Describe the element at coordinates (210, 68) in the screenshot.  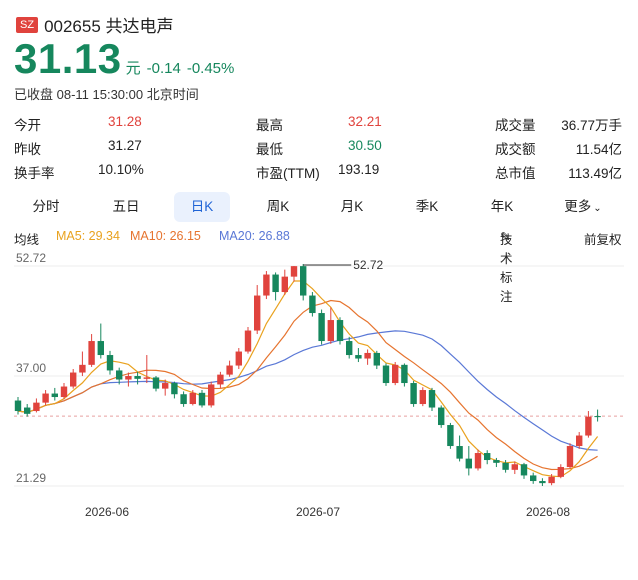
I see `price-change-pct: -0.45%` at that location.